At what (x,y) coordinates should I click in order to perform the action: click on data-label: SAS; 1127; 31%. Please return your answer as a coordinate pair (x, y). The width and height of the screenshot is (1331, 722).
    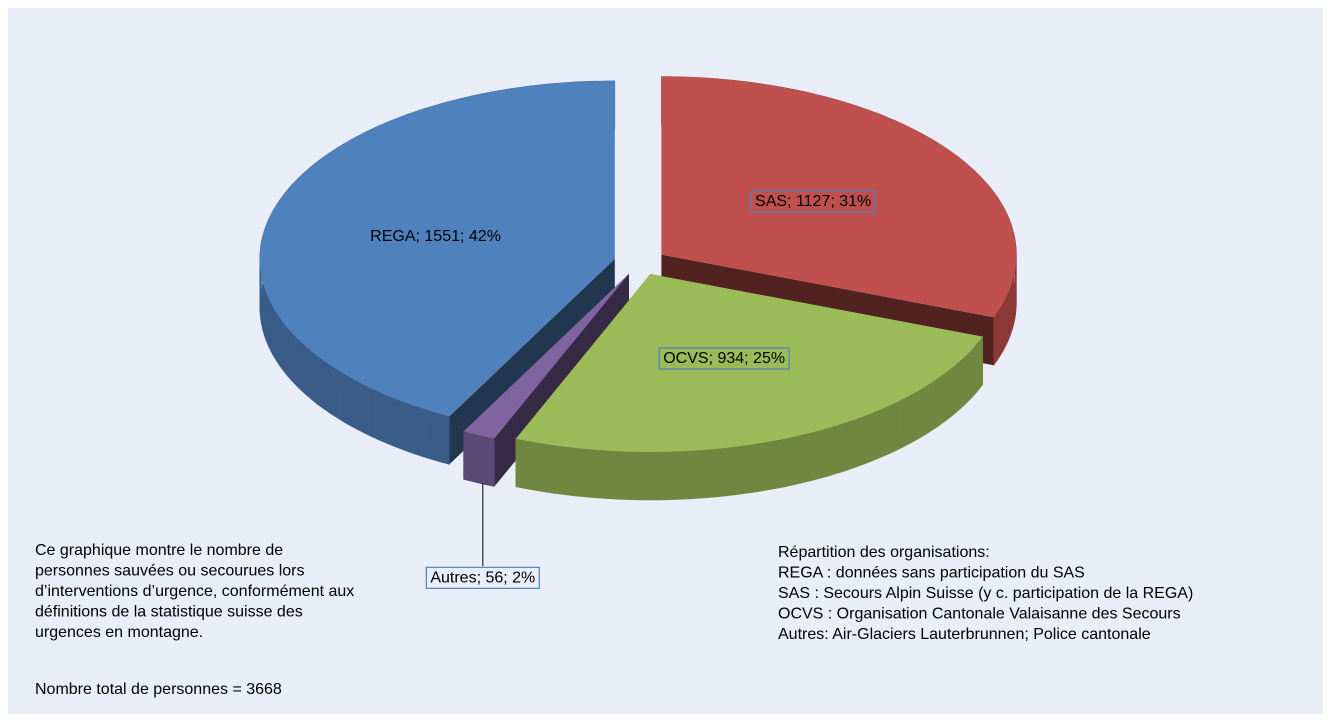
    Looking at the image, I should click on (813, 201).